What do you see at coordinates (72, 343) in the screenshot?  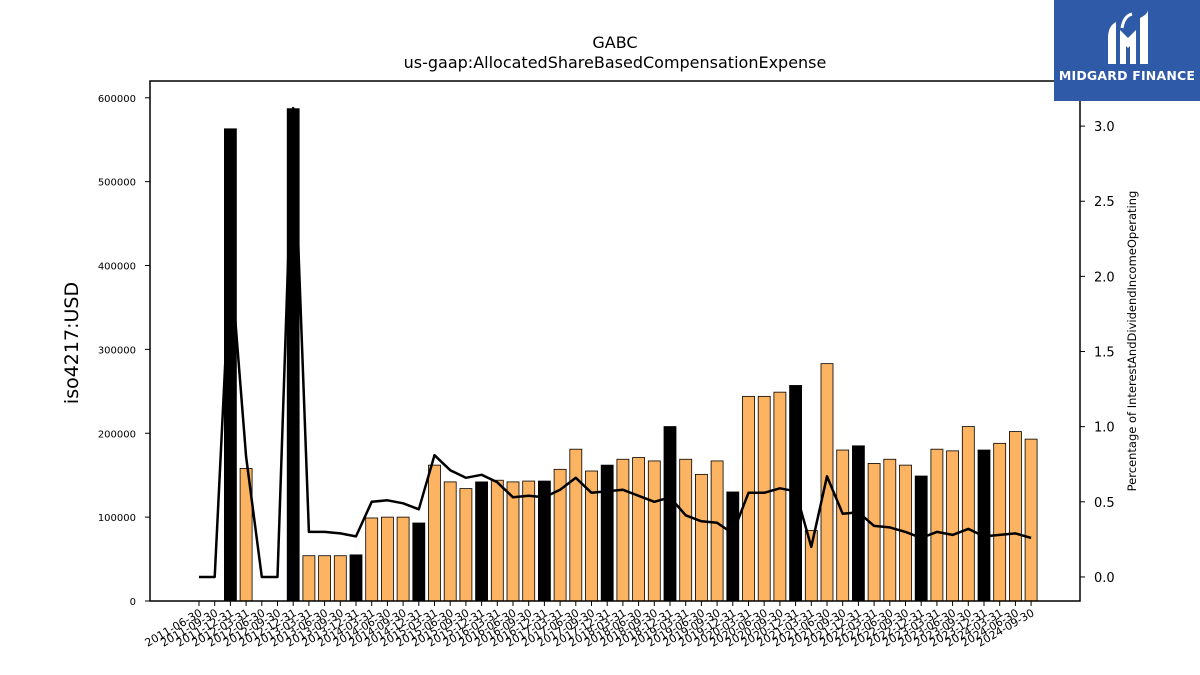 I see `y-axis-label: iso4217:USD` at bounding box center [72, 343].